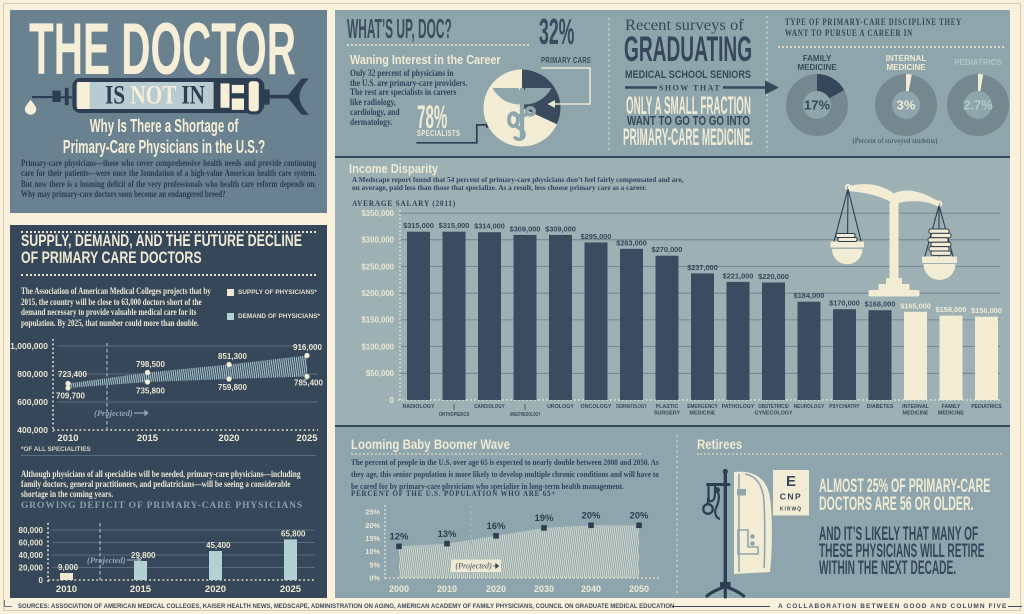 The height and width of the screenshot is (614, 1024). I want to click on svg-text: $300,000, so click(377, 240).